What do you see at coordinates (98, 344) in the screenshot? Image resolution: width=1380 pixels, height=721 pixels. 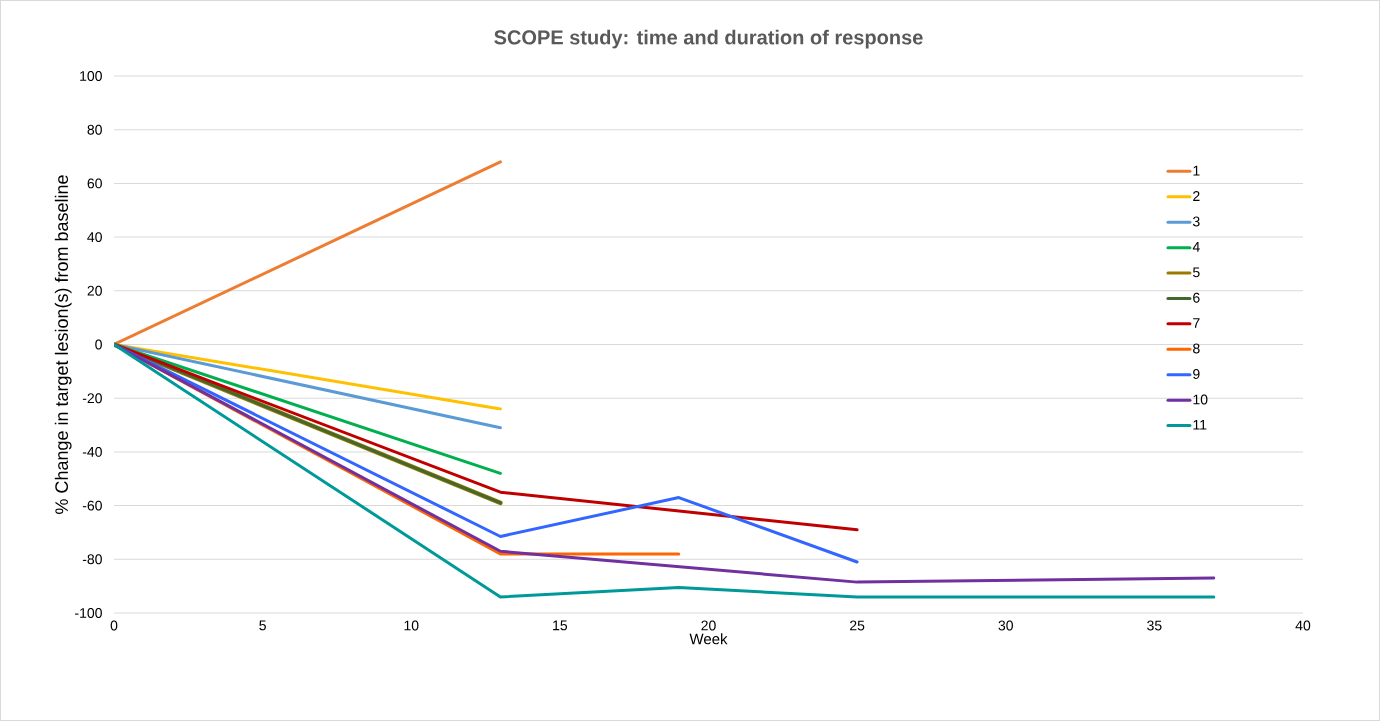 I see `y-tick-label: 0` at bounding box center [98, 344].